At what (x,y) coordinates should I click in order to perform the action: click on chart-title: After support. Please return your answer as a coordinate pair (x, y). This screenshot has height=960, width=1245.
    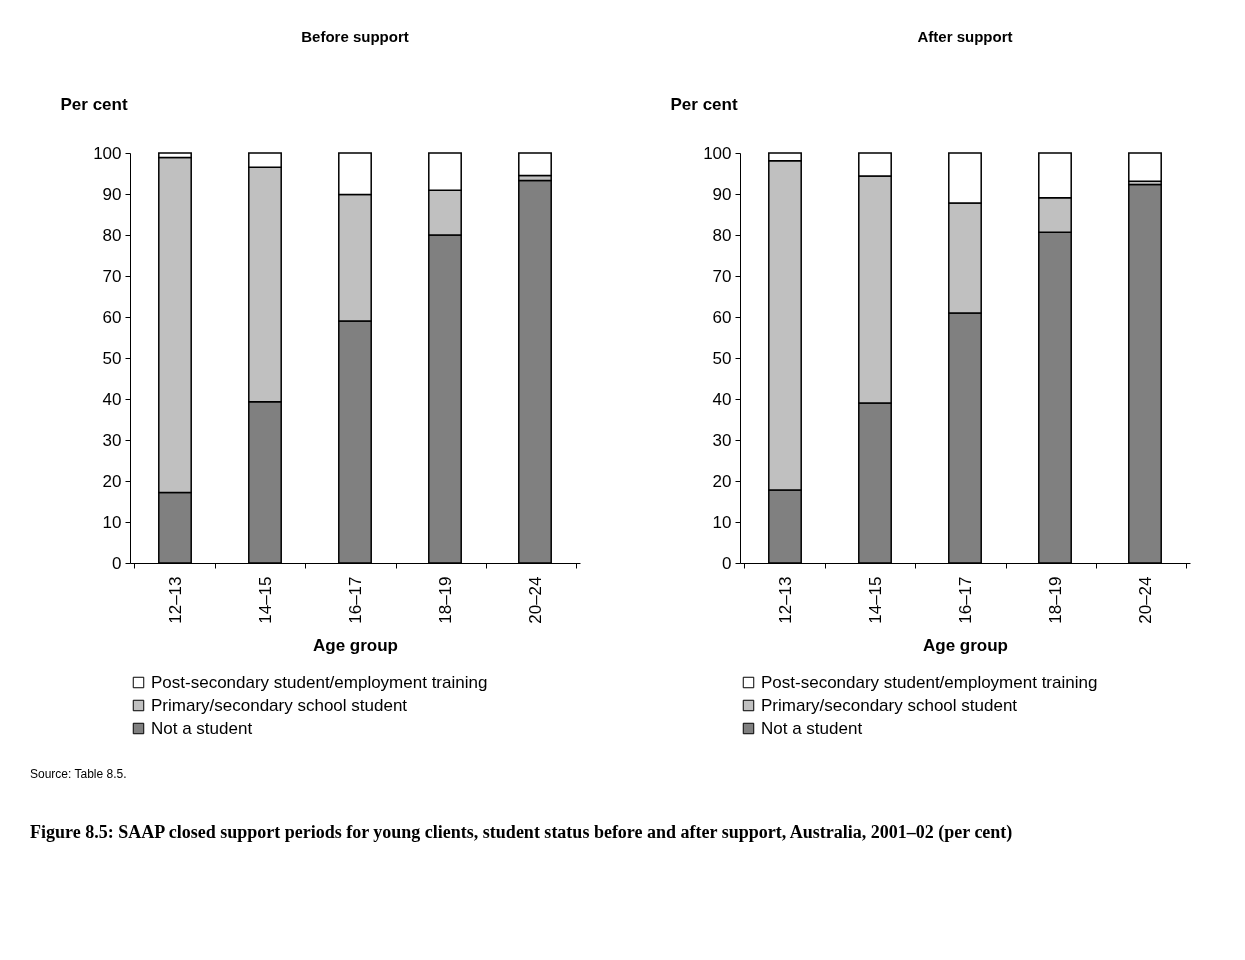
    Looking at the image, I should click on (965, 36).